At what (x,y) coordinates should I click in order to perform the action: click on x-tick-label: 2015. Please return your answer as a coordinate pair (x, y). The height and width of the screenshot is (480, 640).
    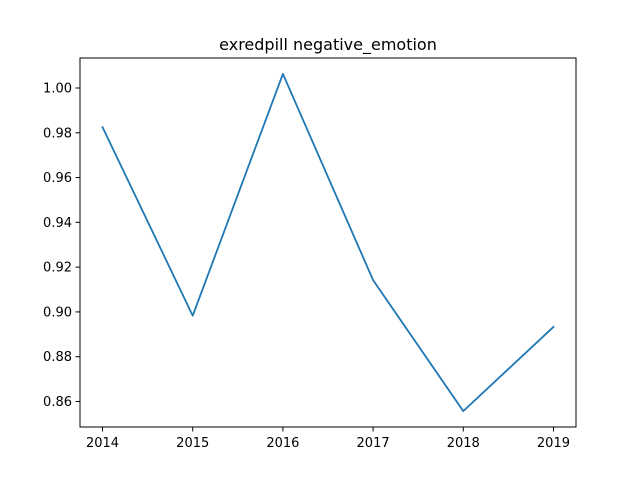
    Looking at the image, I should click on (192, 443).